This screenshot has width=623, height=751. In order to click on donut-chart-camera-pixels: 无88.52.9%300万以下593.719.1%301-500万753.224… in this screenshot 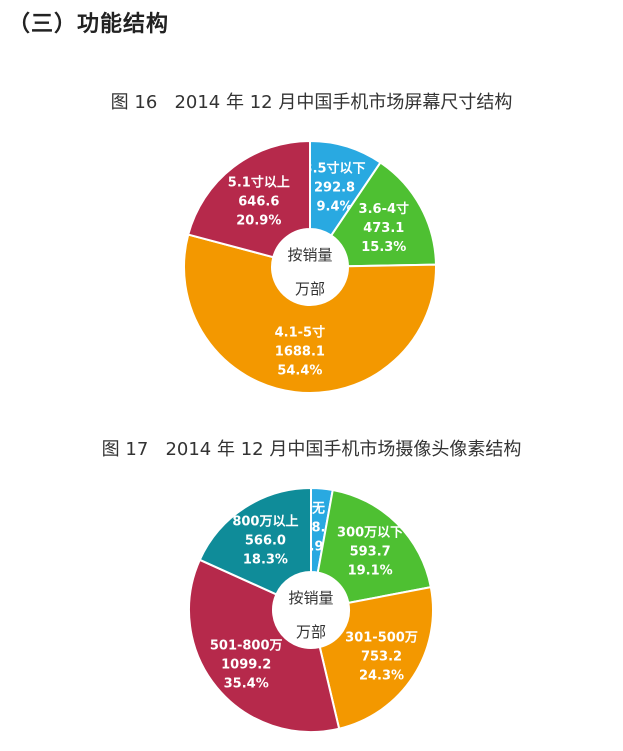, I will do `click(311, 609)`.